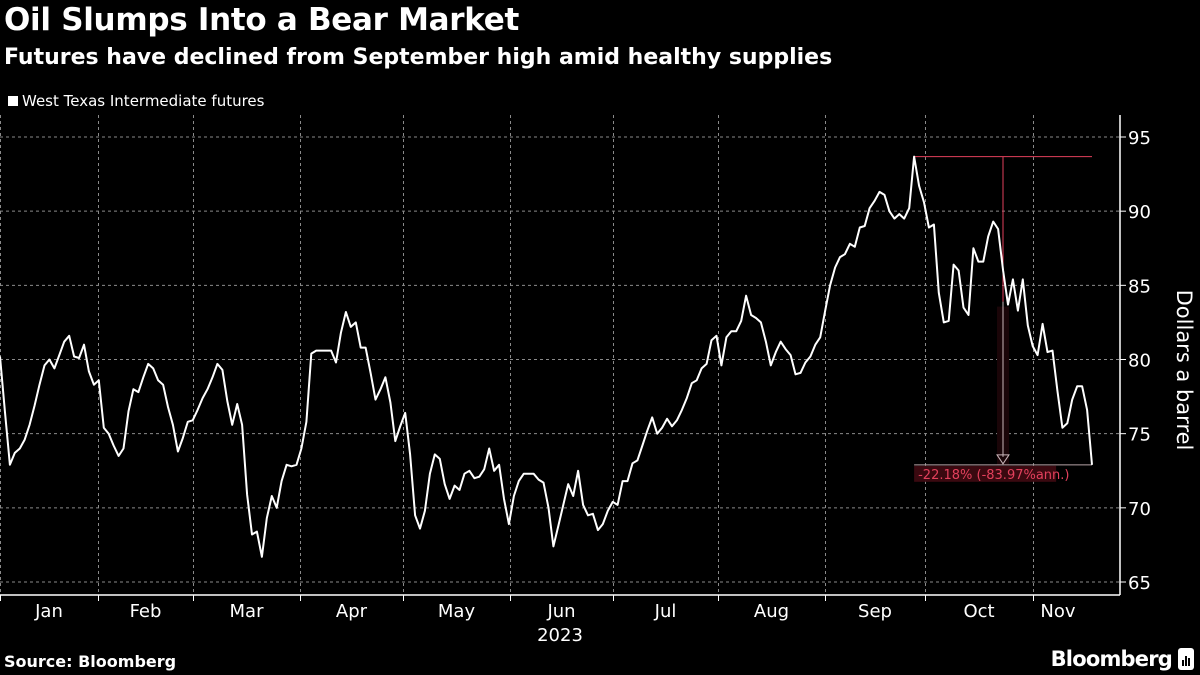  What do you see at coordinates (1139, 138) in the screenshot?
I see `y-tick-label: 95` at bounding box center [1139, 138].